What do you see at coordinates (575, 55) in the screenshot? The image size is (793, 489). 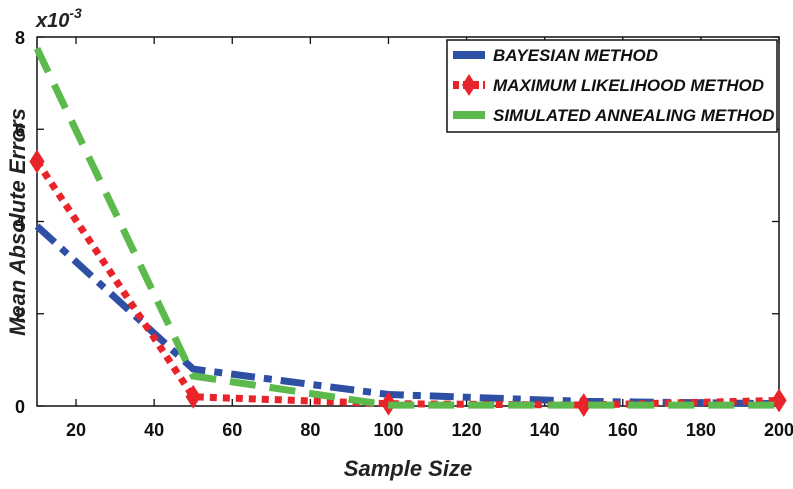 I see `legend-label: BAYESIAN METHOD` at bounding box center [575, 55].